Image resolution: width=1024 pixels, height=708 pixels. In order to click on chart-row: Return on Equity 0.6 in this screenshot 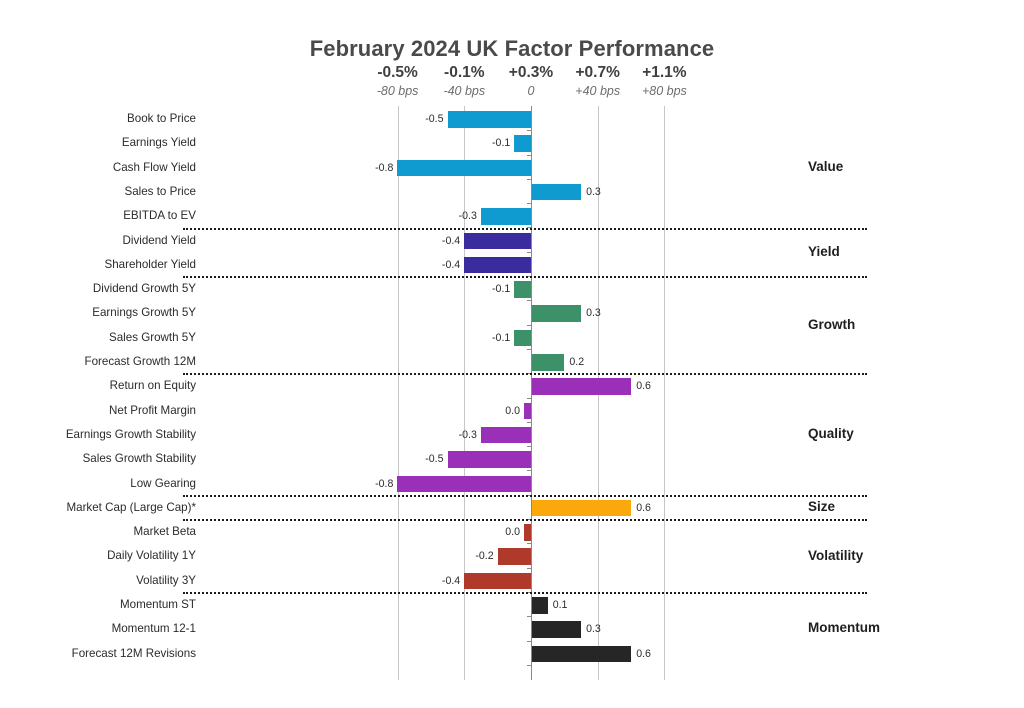, I will do `click(512, 386)`.